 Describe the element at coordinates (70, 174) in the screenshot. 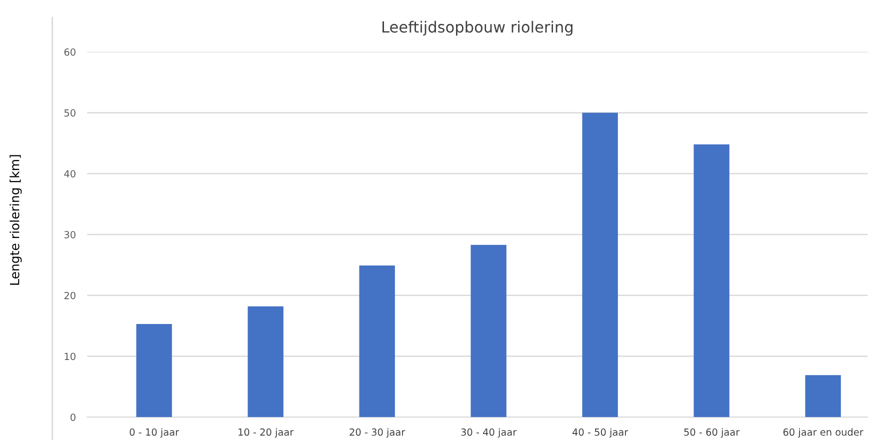

I see `y-tick-label: 40` at that location.